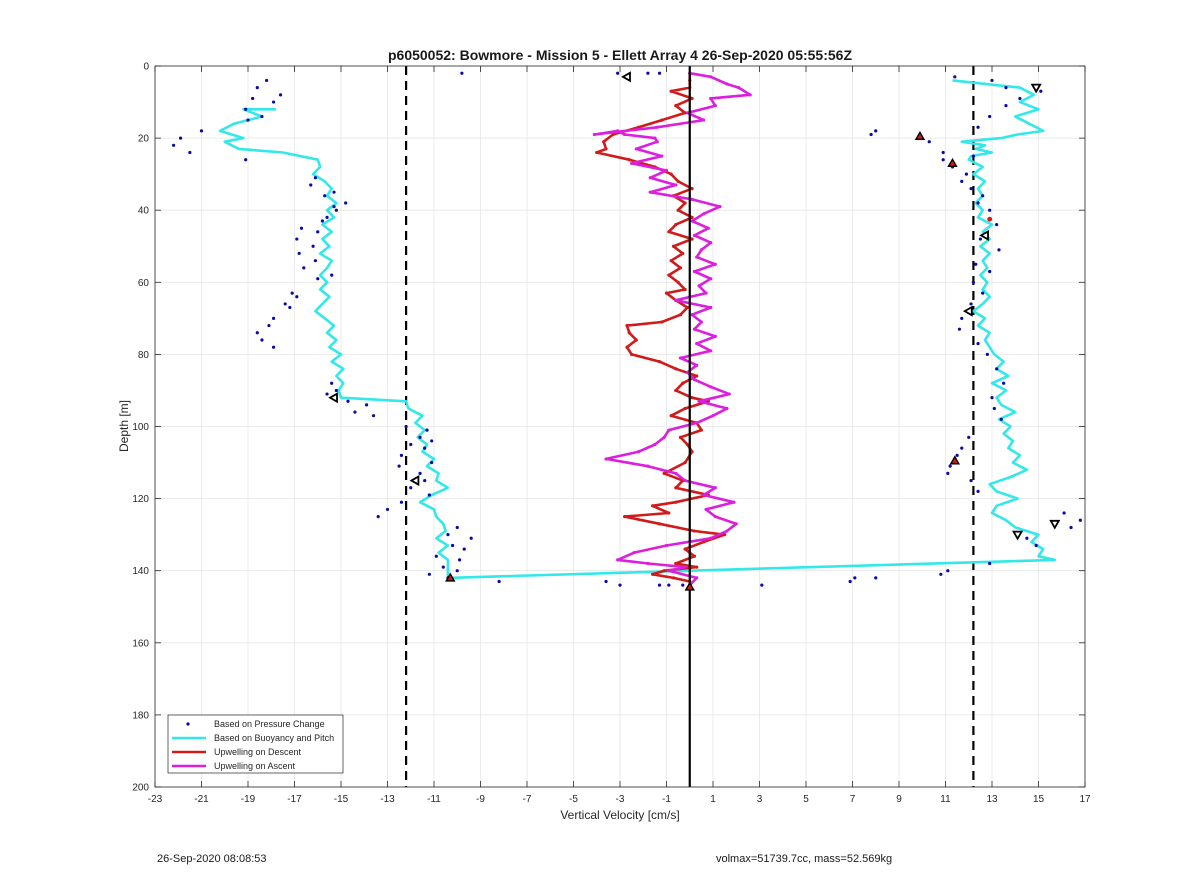  Describe the element at coordinates (144, 283) in the screenshot. I see `y-tick-label: 60` at that location.